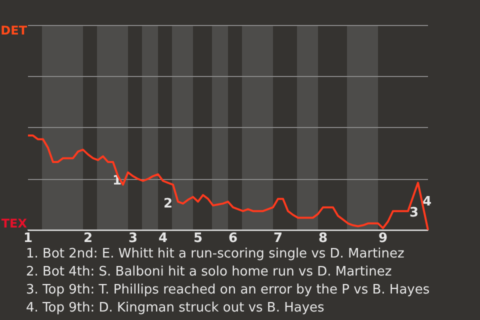 Image resolution: width=480 pixels, height=320 pixels. I want to click on x-tick-label: 2, so click(88, 238).